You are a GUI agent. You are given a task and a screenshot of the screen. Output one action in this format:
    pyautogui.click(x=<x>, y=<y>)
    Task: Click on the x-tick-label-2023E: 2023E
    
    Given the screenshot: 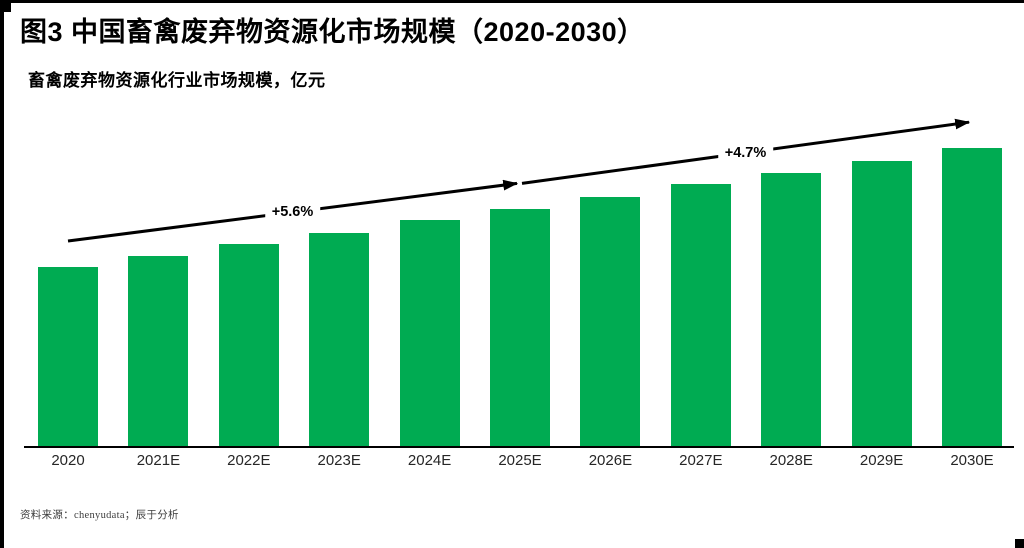 What is the action you would take?
    pyautogui.click(x=339, y=460)
    